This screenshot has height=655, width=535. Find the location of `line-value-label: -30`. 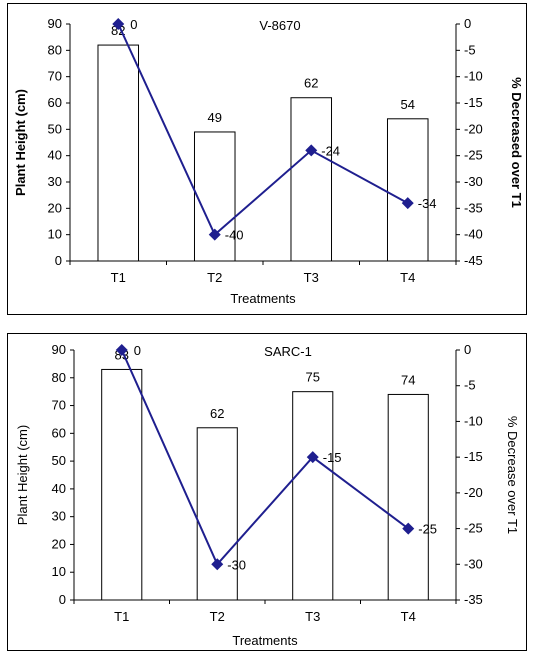

line-value-label: -30 is located at coordinates (236, 564).